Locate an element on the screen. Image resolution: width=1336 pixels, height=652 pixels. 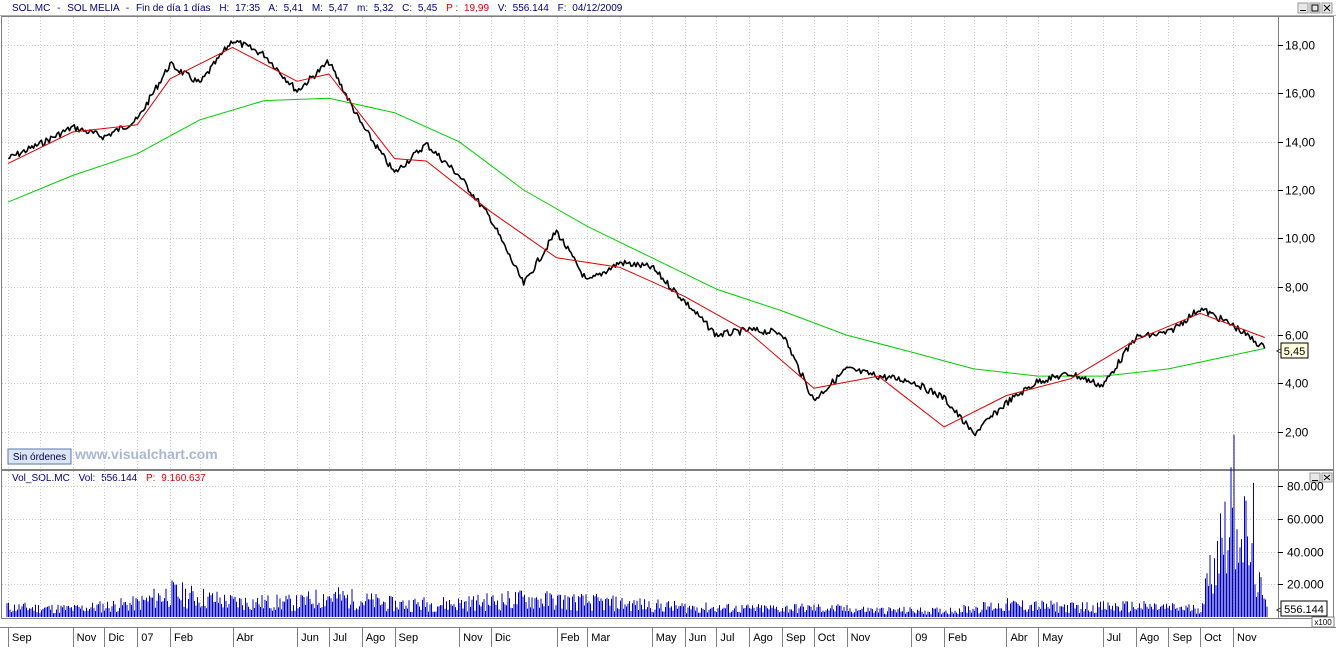
sin-ordenes-button: Sin órdenes is located at coordinates (39, 456).